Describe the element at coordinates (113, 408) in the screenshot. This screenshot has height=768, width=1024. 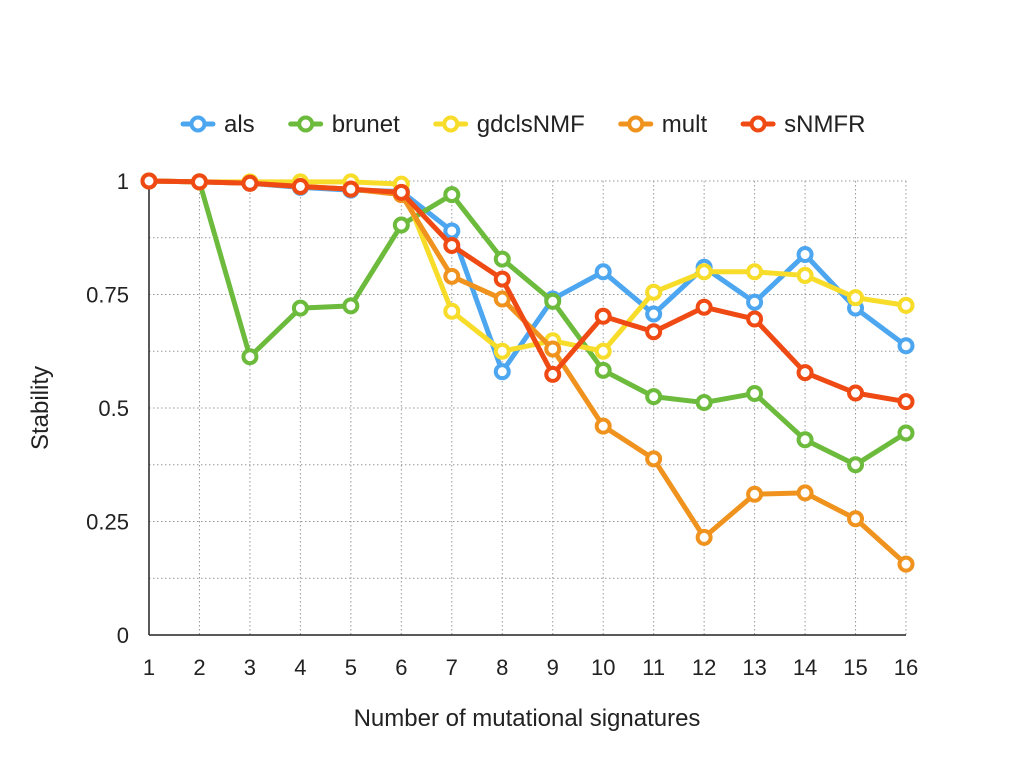
I see `y-tick-label: 0.5` at that location.